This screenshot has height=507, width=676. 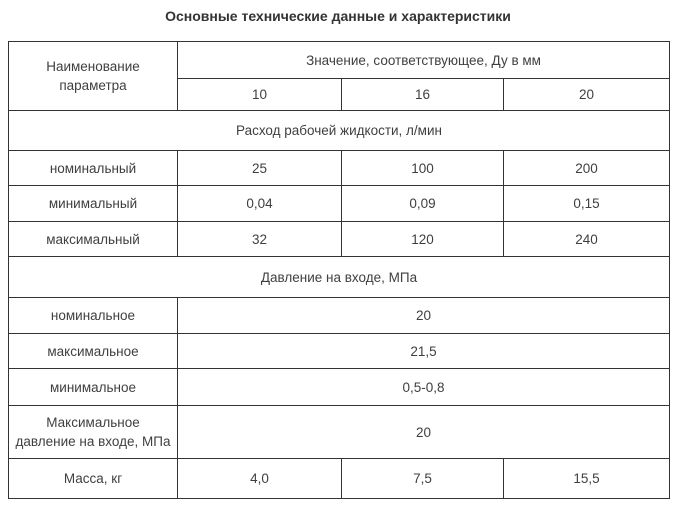 I want to click on section-flow-header-row: Расход рабочей жидкости, л/мин, so click(x=339, y=130).